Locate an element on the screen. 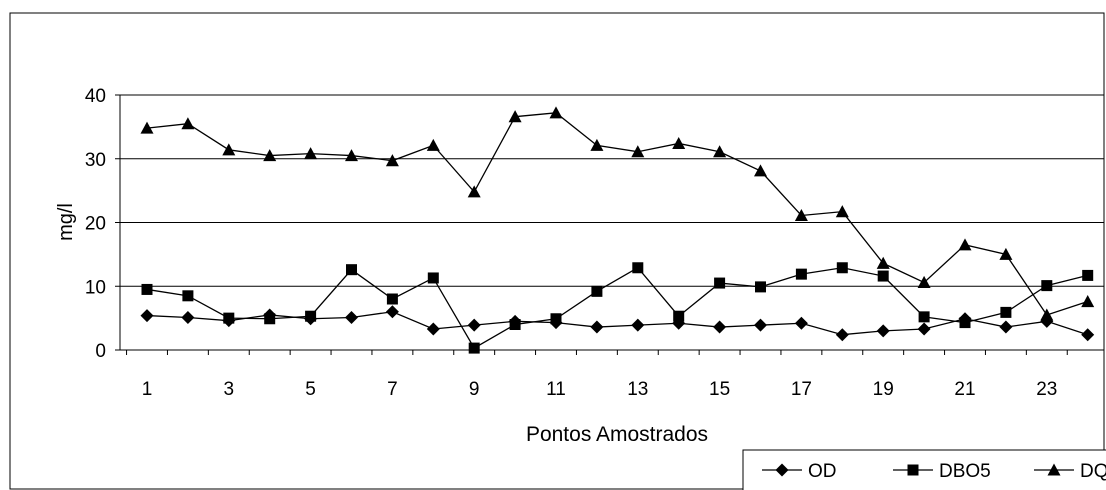  x-tick-label: 21 is located at coordinates (964, 389).